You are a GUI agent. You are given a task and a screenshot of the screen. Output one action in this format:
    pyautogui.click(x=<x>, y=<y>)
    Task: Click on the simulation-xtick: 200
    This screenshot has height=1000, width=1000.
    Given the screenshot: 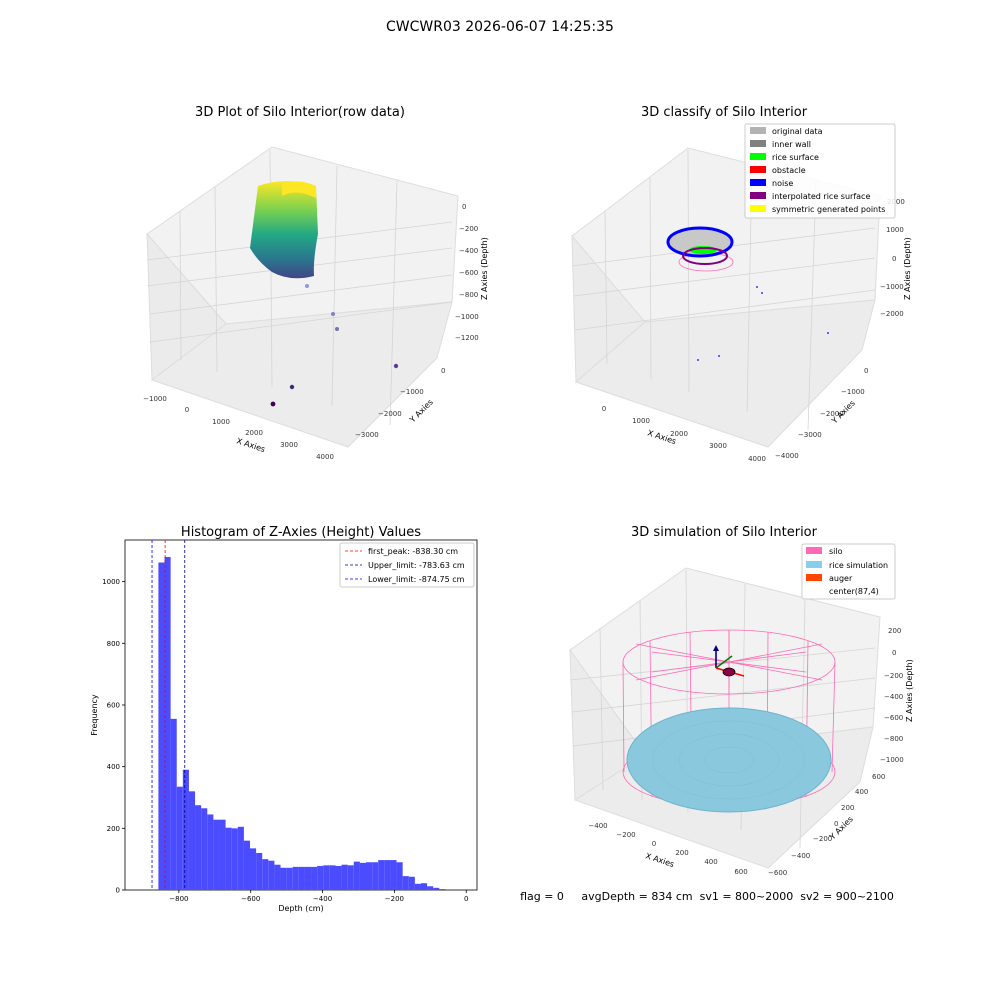 What is the action you would take?
    pyautogui.click(x=681, y=853)
    